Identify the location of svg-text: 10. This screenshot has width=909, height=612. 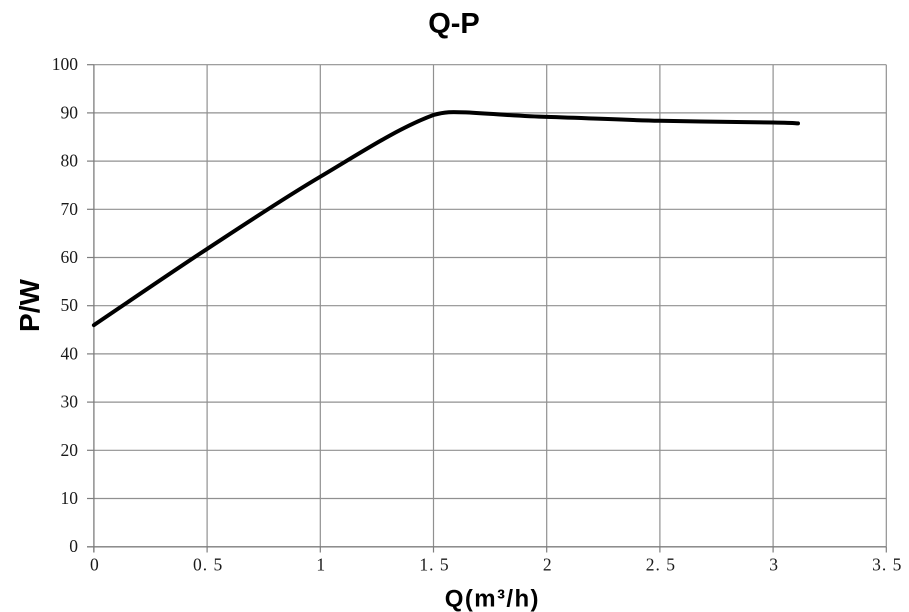
(70, 498).